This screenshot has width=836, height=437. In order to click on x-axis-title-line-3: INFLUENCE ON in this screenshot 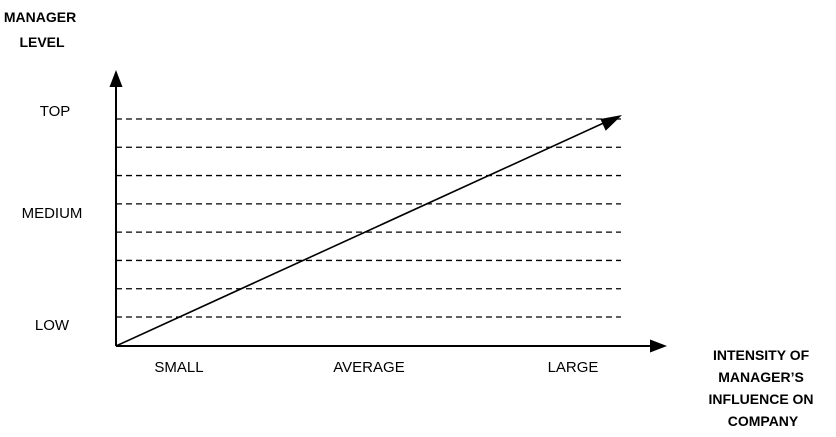, I will do `click(761, 399)`.